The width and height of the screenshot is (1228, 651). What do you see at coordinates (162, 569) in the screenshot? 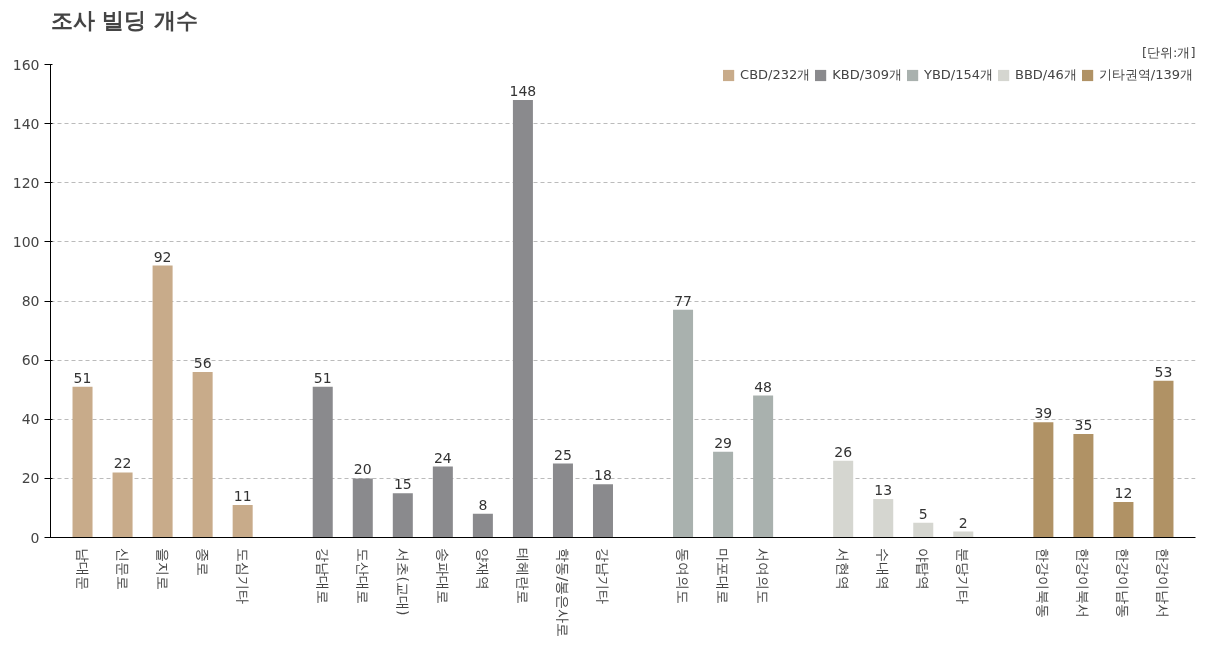
I see `x-tick-label: 을지로` at bounding box center [162, 569].